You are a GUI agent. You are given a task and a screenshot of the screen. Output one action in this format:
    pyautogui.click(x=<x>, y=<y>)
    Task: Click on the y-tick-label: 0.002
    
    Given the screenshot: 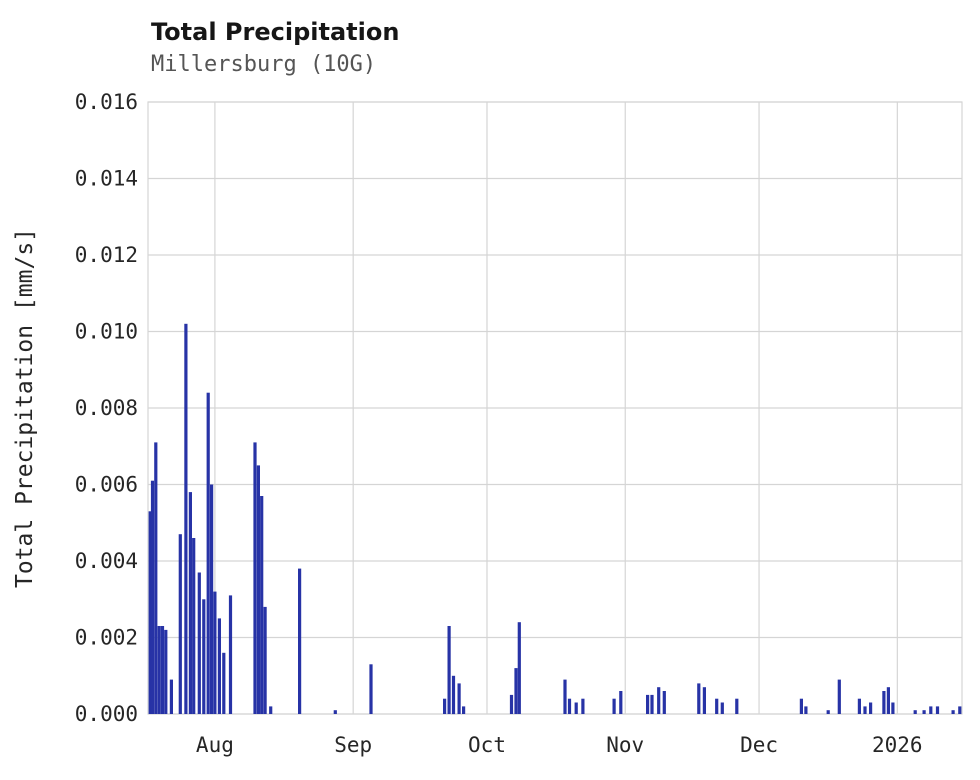 What is the action you would take?
    pyautogui.click(x=106, y=638)
    